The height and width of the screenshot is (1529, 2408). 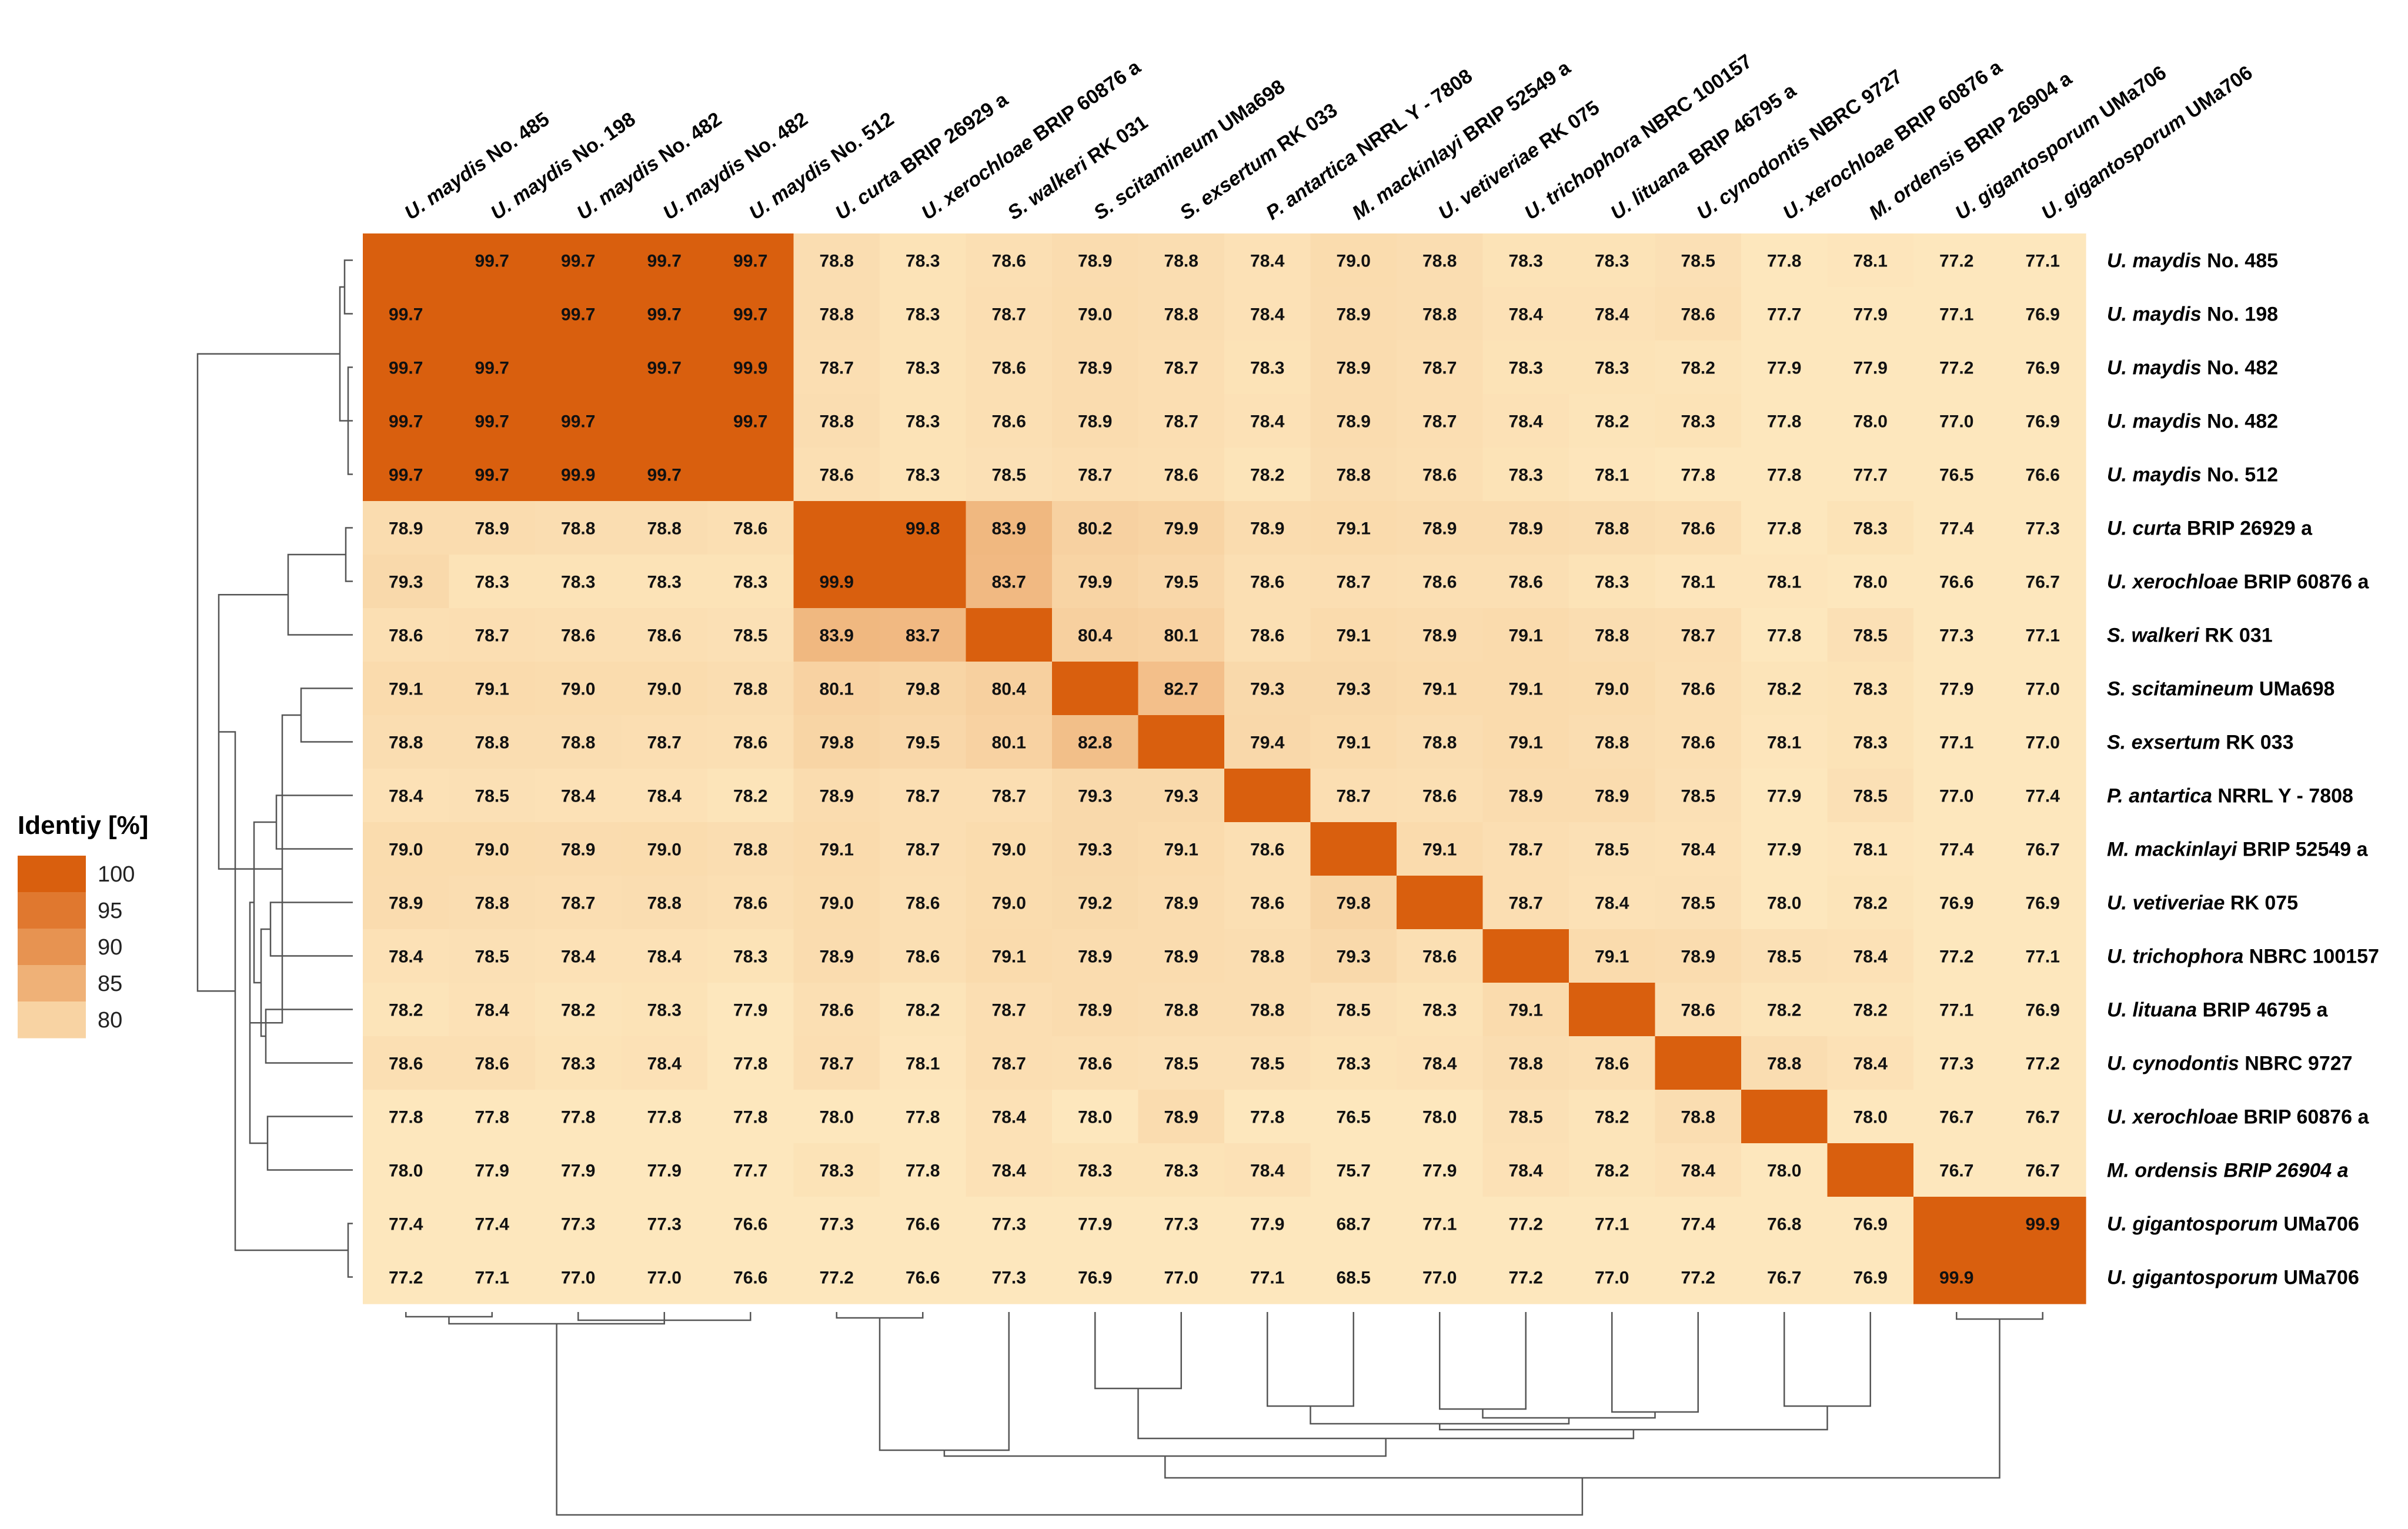 I want to click on cell-value: 77.3, so click(x=1009, y=1224).